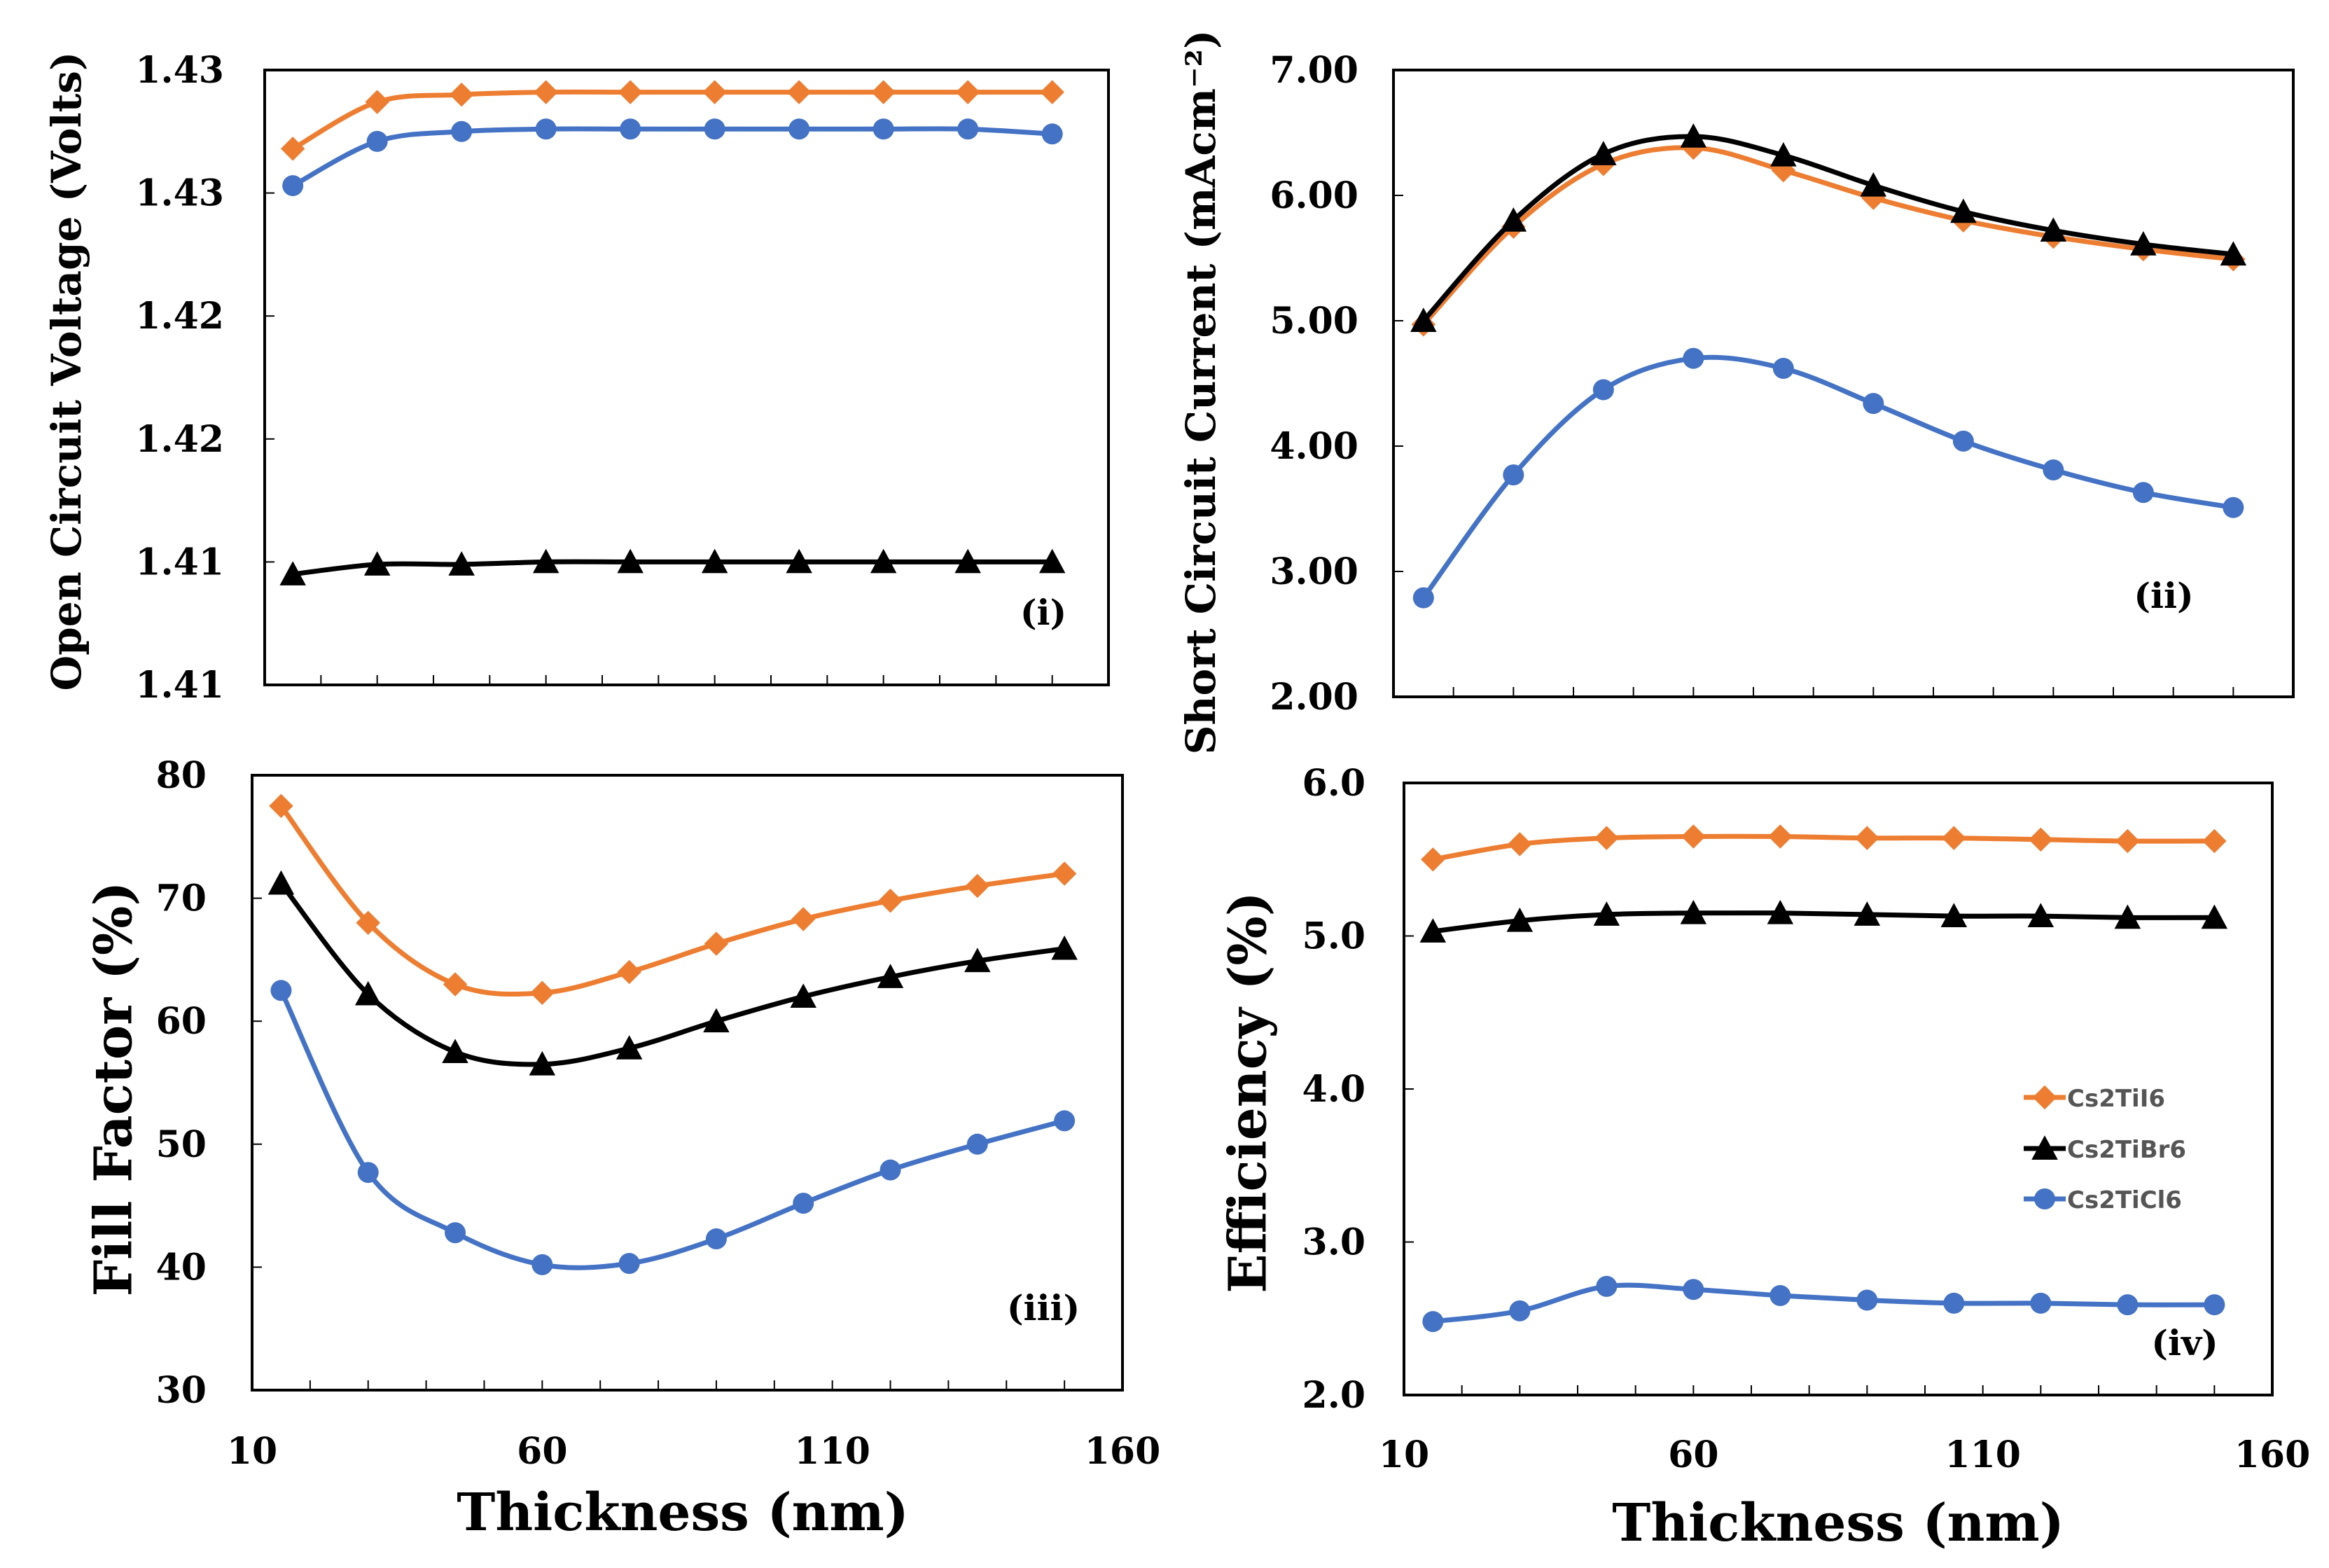 The width and height of the screenshot is (2329, 1568). Describe the element at coordinates (1404, 1455) in the screenshot. I see `x-tick-label: 10` at that location.